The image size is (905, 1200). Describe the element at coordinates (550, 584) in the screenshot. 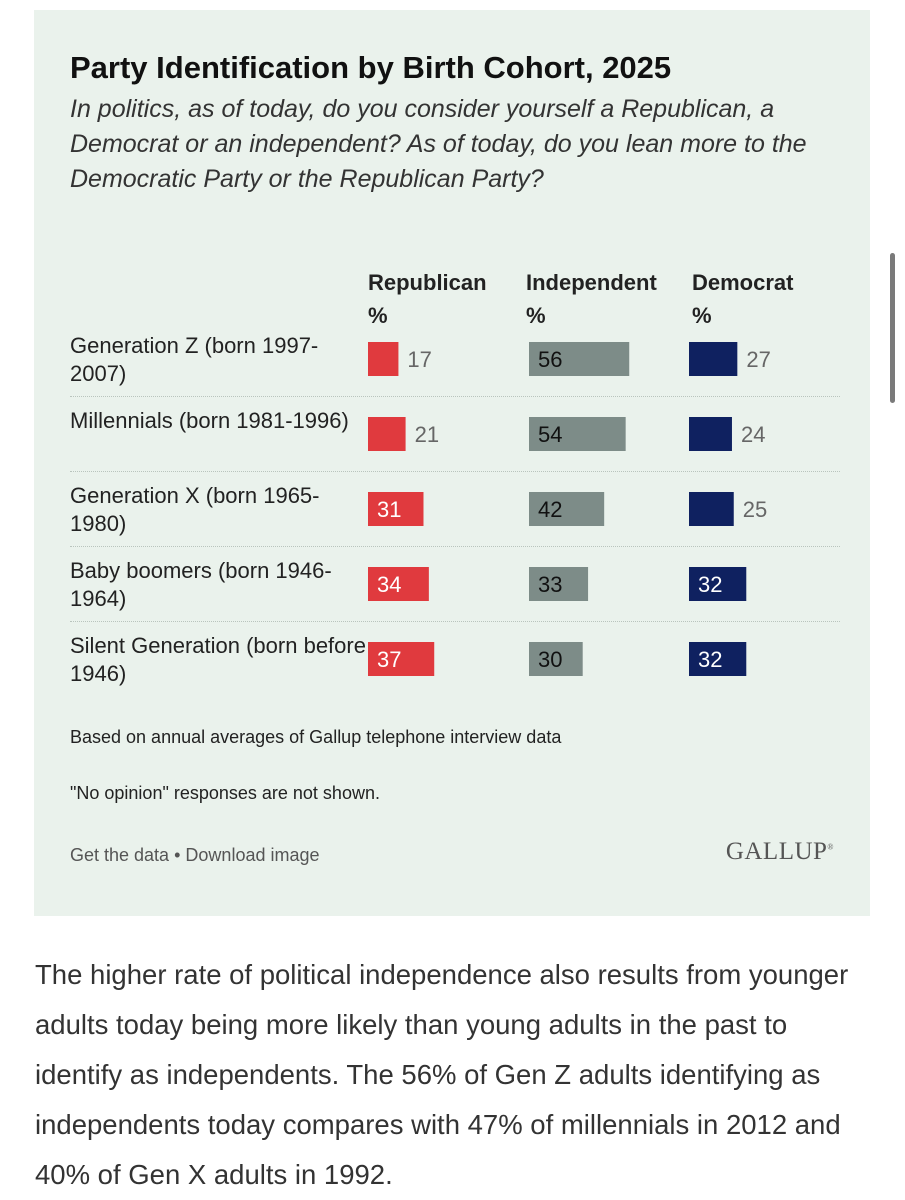

I see `data-label-independent: 33` at that location.